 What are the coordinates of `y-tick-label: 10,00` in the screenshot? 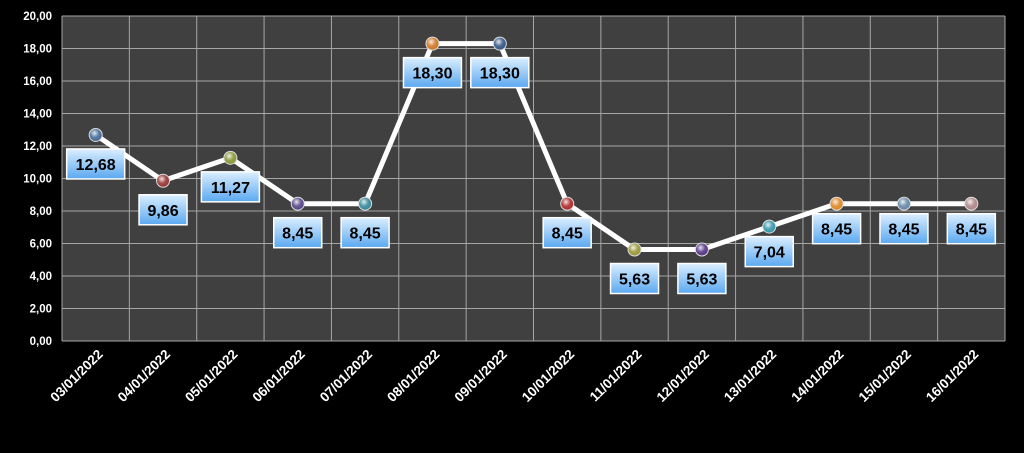 It's located at (37, 180).